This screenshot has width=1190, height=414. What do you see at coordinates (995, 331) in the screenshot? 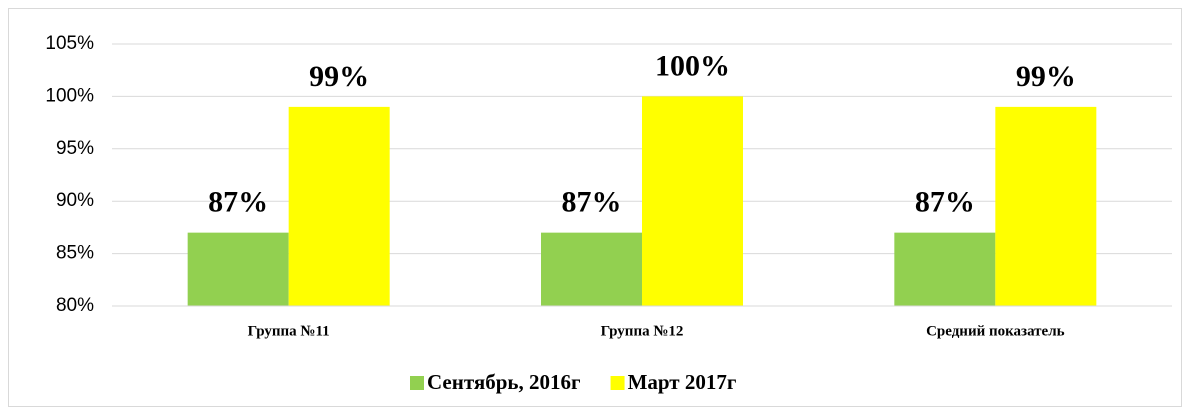
I see `x-tick-label: Средний показатель` at bounding box center [995, 331].